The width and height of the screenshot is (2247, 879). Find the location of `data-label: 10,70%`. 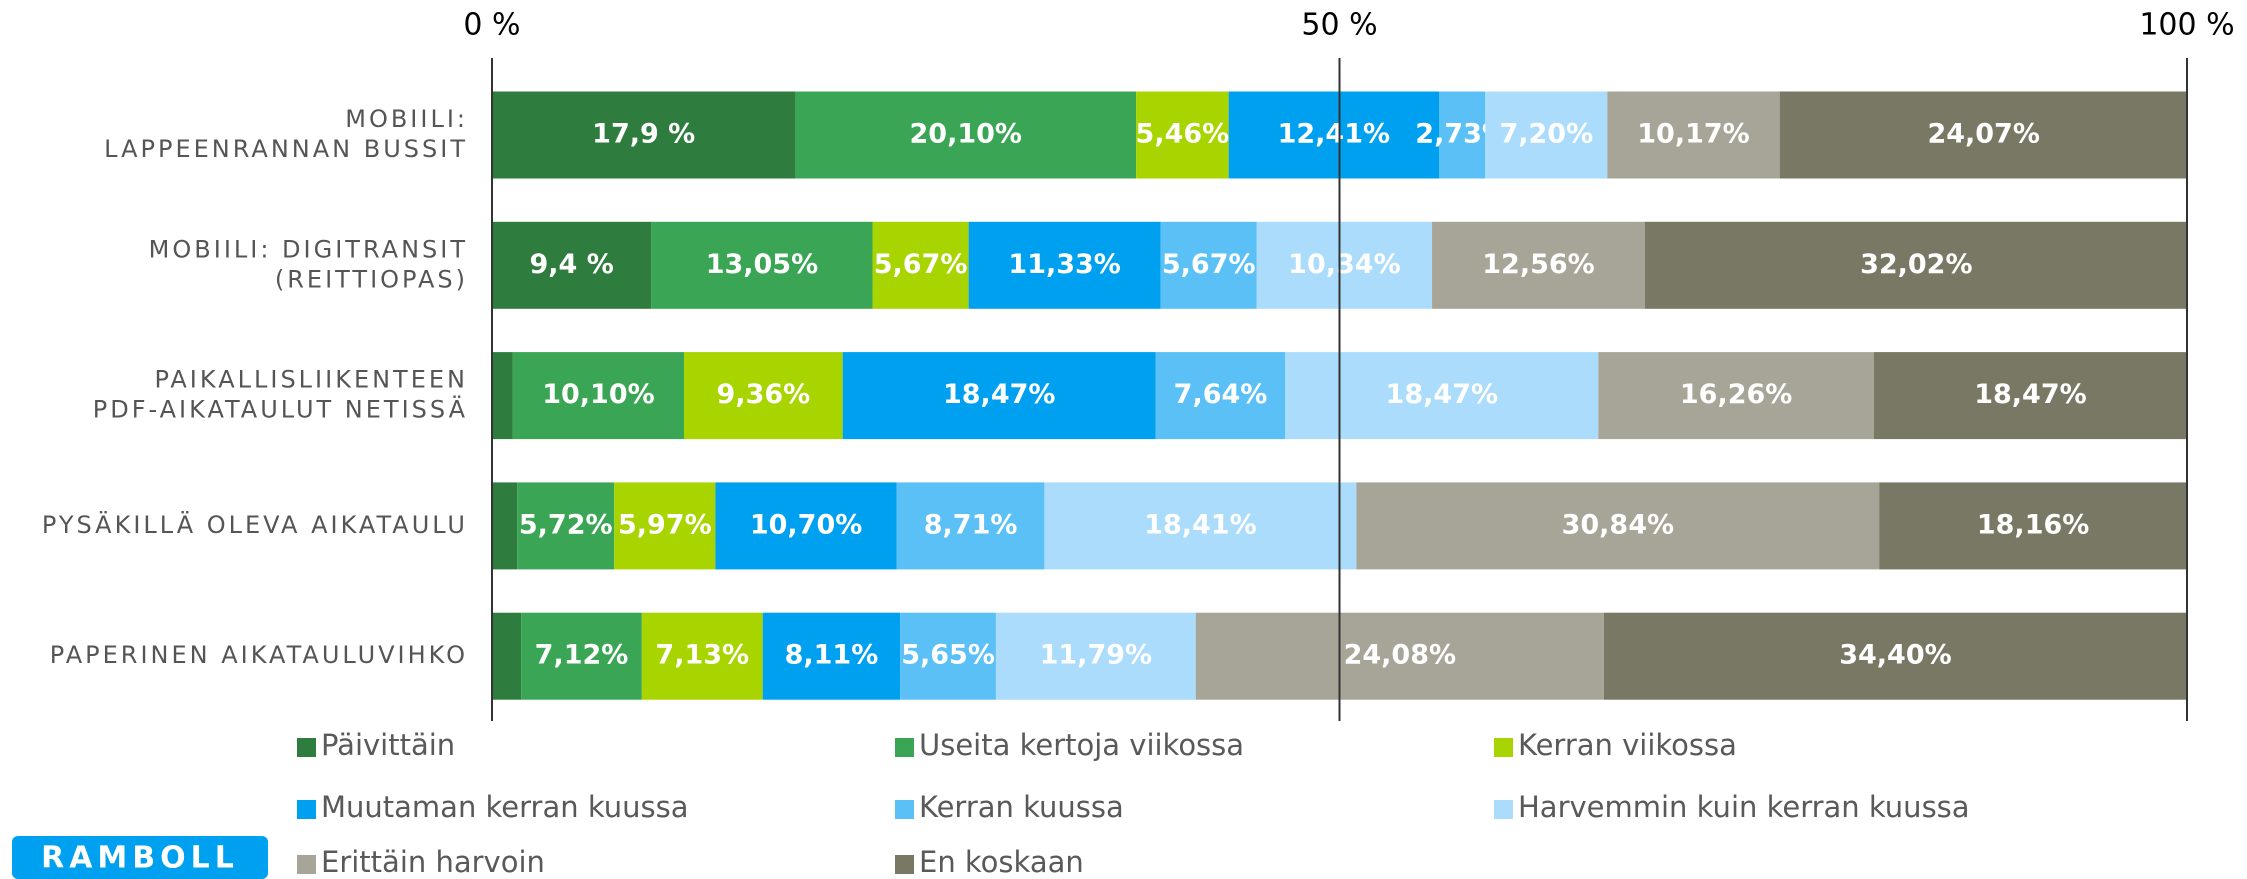

data-label: 10,70% is located at coordinates (806, 524).